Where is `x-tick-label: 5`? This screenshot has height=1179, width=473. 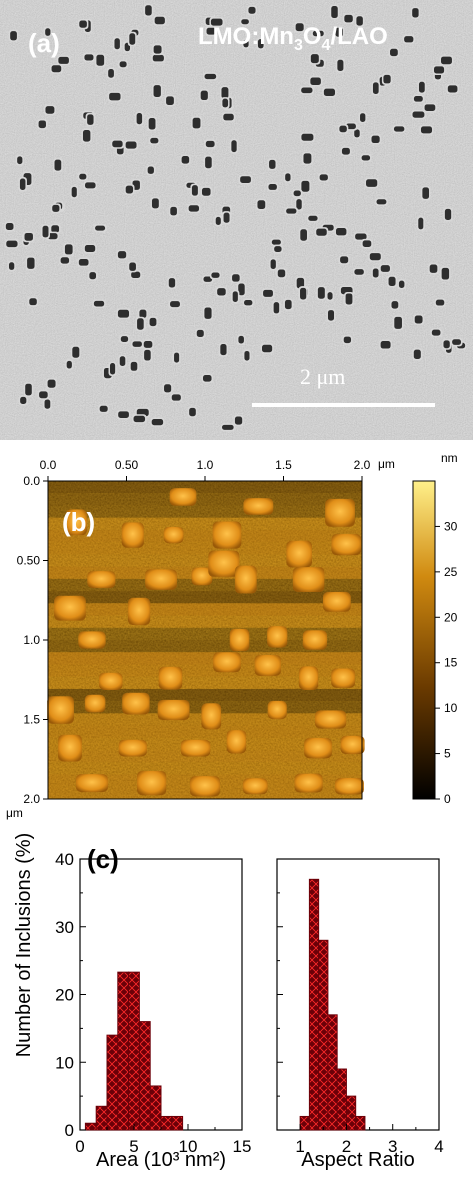
x-tick-label: 5 is located at coordinates (133, 1146).